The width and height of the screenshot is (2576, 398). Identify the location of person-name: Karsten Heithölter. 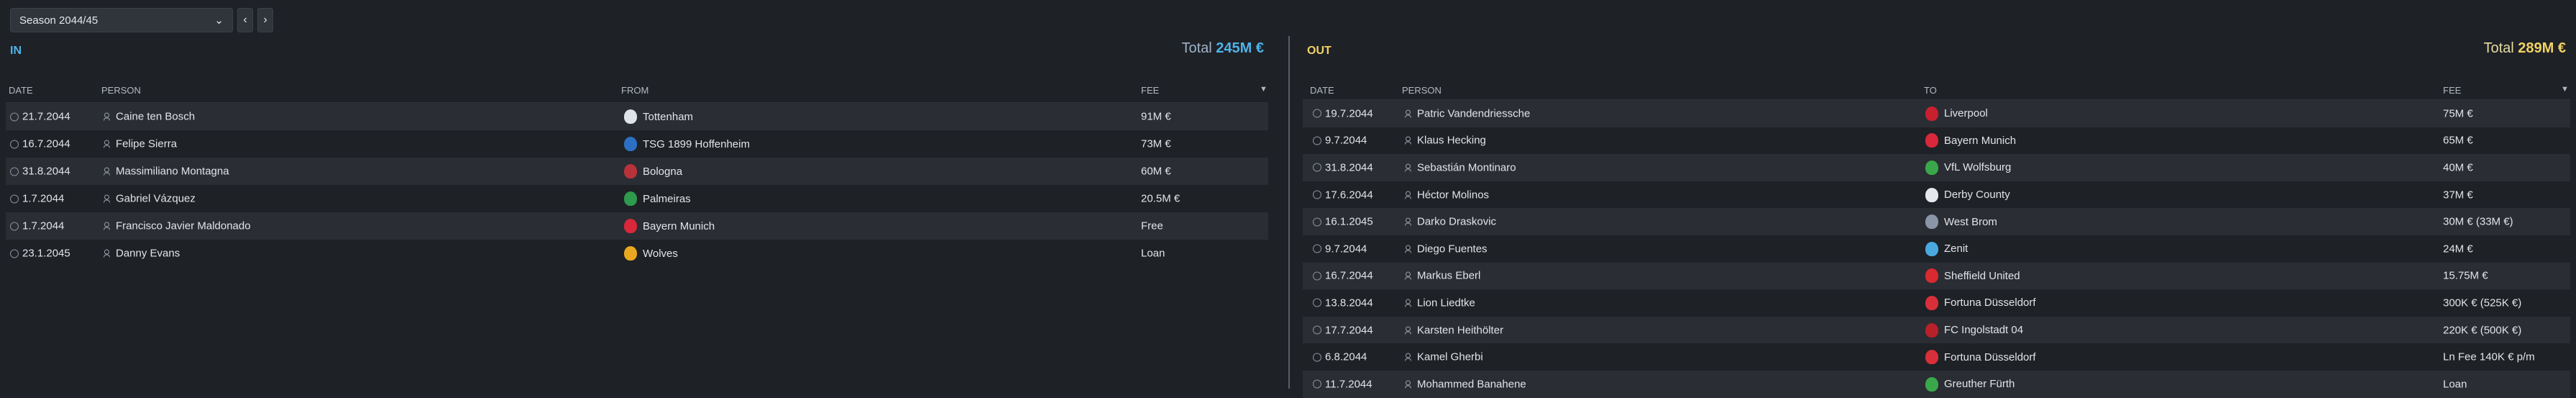
(1460, 330).